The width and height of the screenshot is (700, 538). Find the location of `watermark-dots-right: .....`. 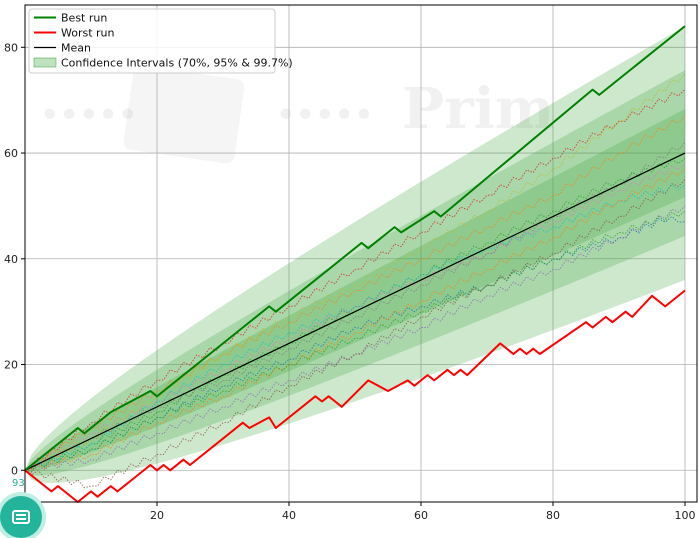

watermark-dots-right: ..... is located at coordinates (324, 99).